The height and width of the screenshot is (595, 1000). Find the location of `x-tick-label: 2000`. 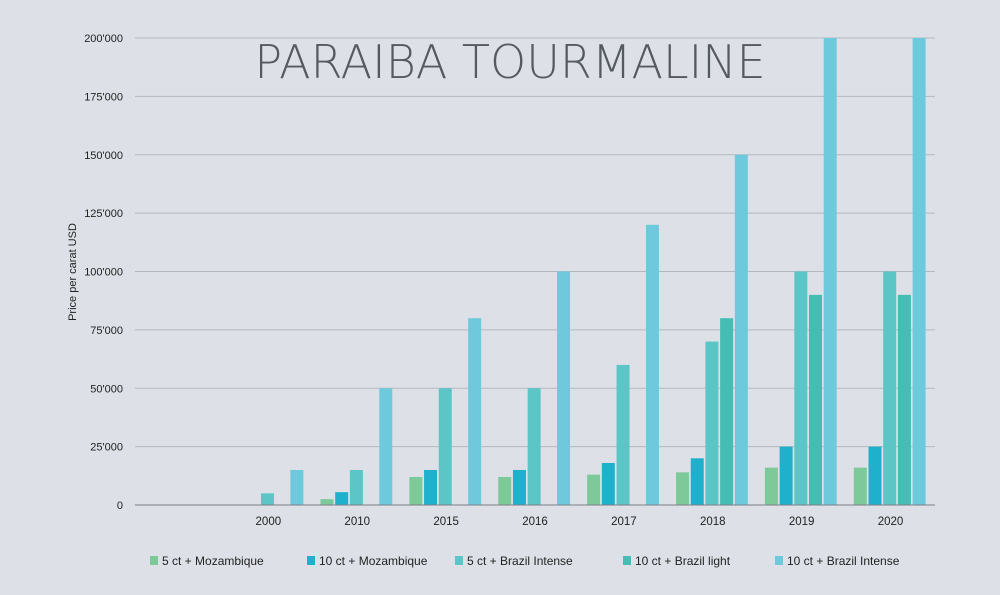

x-tick-label: 2000 is located at coordinates (269, 522).